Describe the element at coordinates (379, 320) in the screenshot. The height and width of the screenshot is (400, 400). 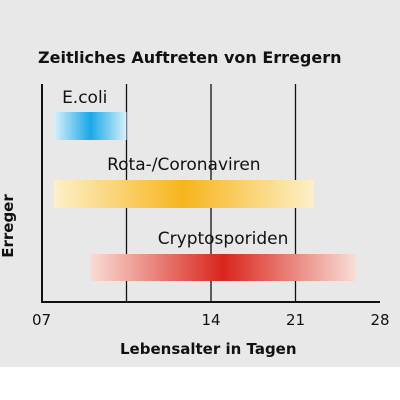
I see `x-tick-label-3: 28` at that location.